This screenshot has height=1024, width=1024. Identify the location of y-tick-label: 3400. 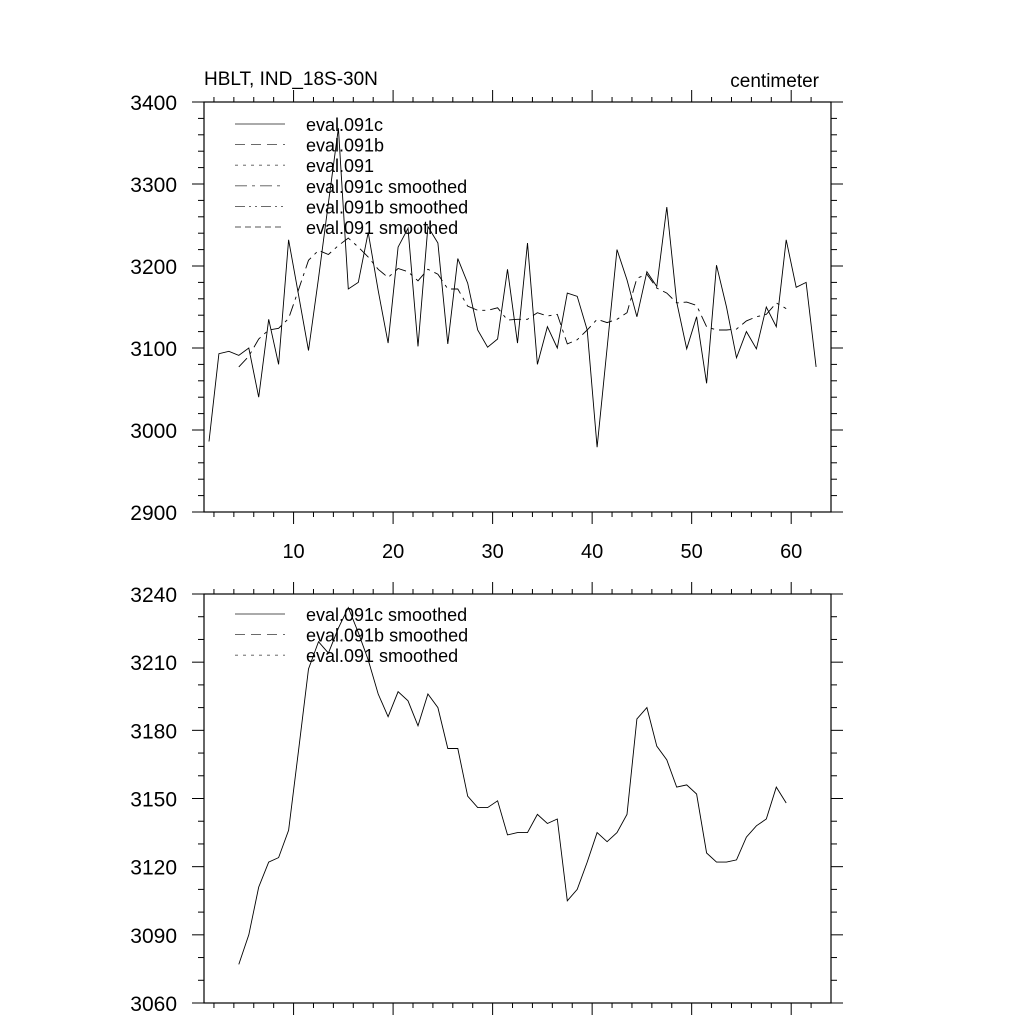
(153, 103).